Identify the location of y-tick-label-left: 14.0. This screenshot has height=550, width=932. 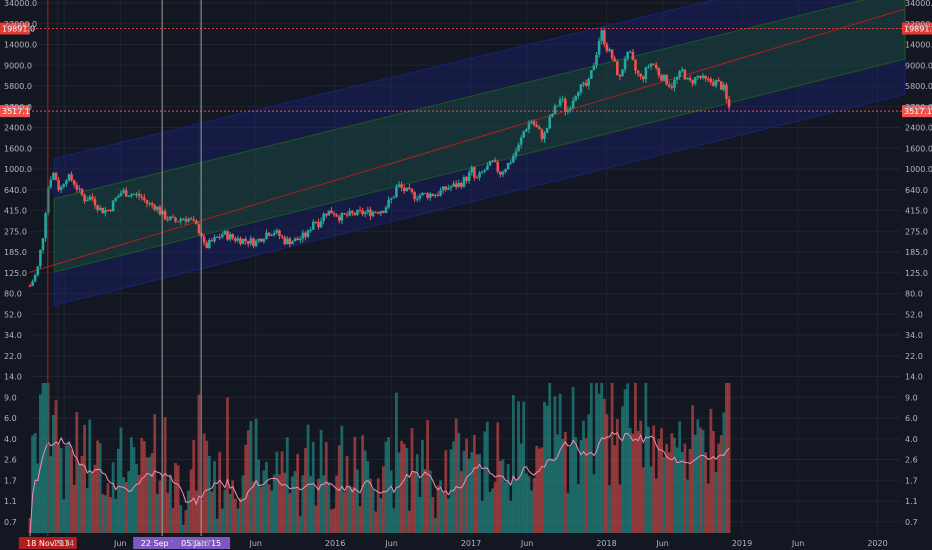
(13, 377).